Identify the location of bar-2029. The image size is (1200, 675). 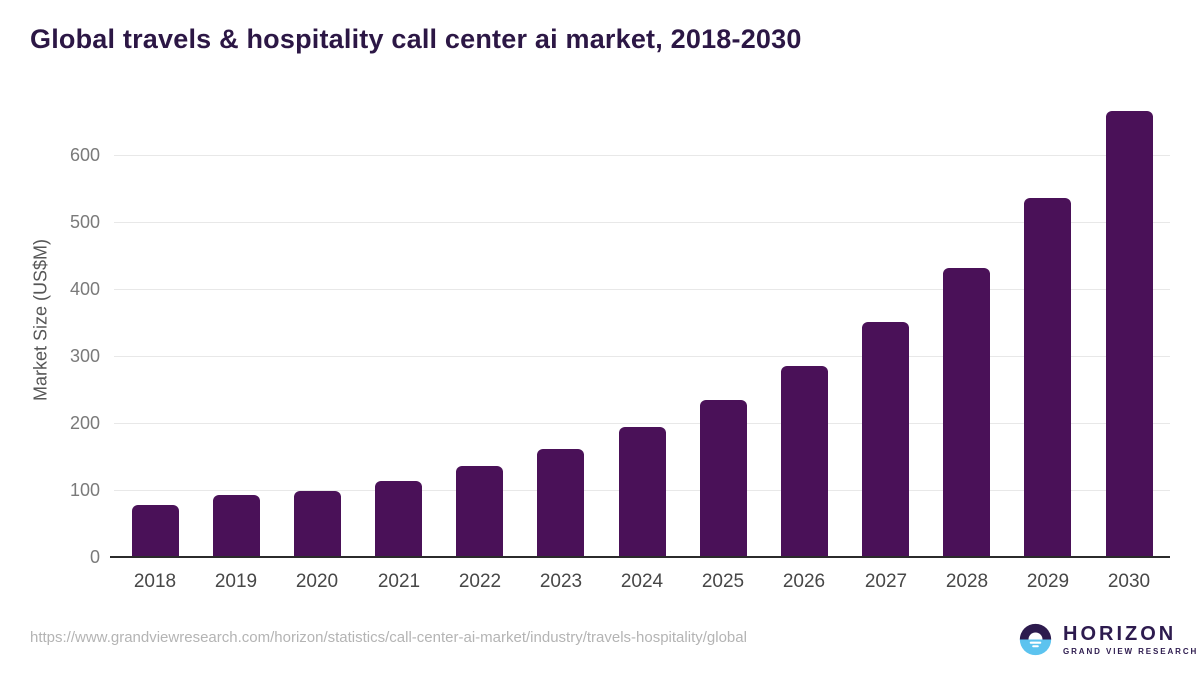
(1047, 377).